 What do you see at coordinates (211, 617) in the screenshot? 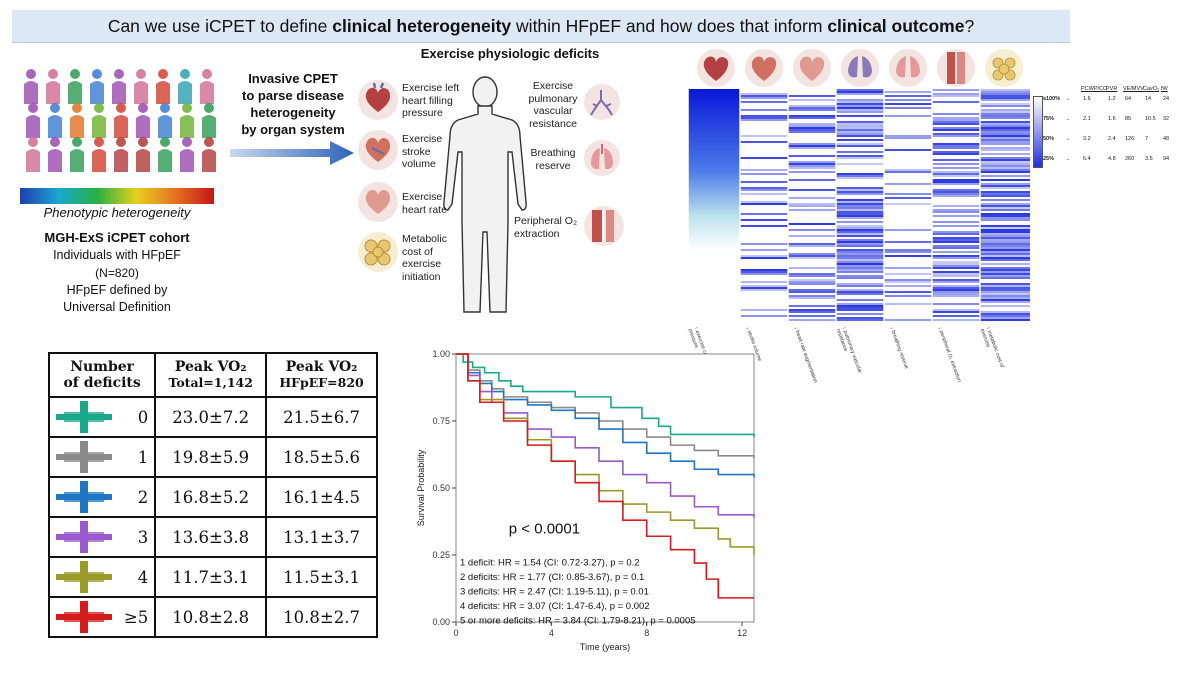
I see `peak-vo2-total-cell: 10.8±2.8` at bounding box center [211, 617].